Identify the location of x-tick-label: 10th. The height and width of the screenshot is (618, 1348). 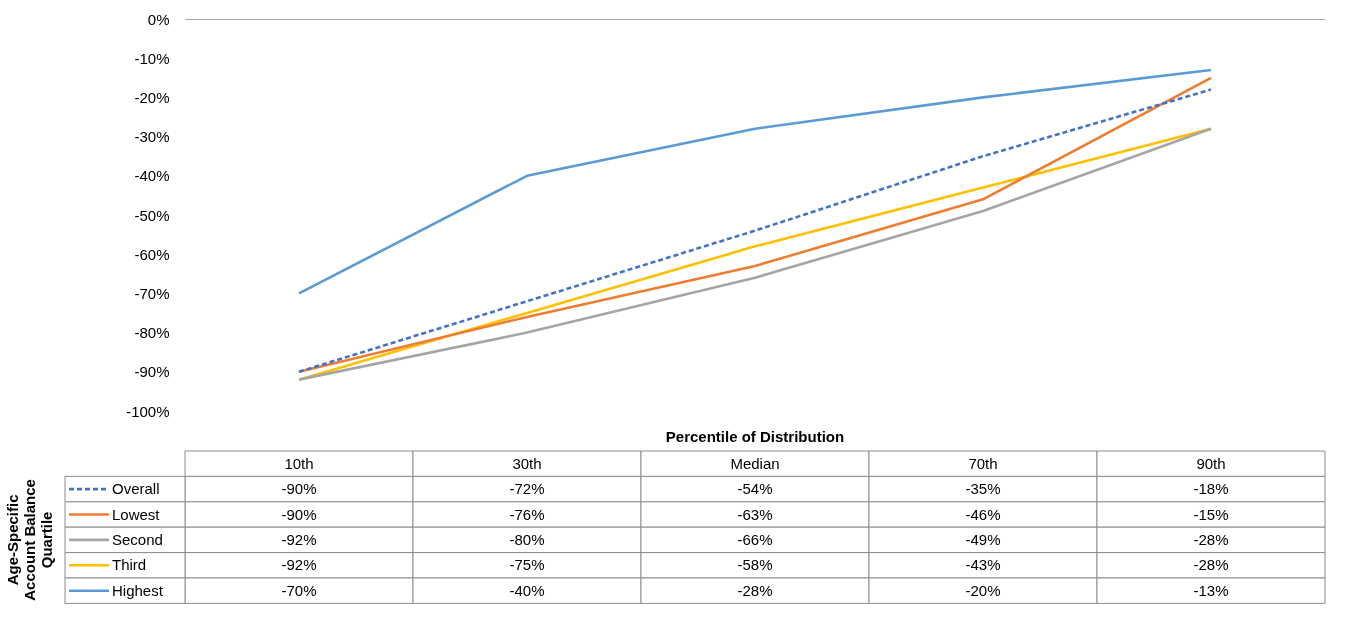
(299, 463).